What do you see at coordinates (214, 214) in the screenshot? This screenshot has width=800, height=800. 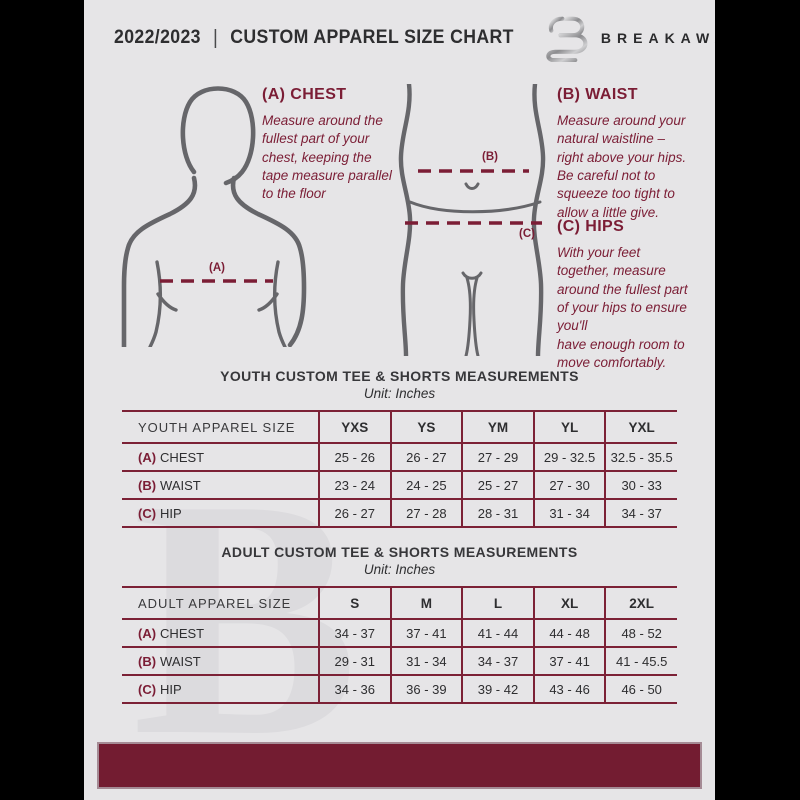 I see `torso-diagram` at bounding box center [214, 214].